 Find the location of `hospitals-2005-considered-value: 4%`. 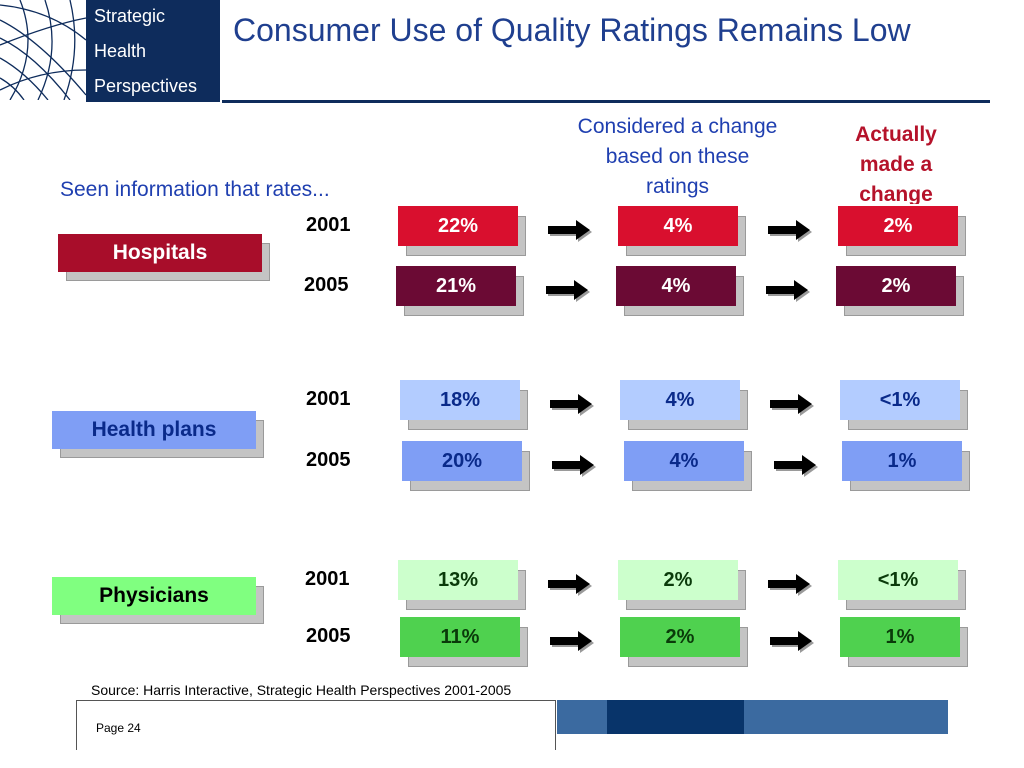

hospitals-2005-considered-value: 4% is located at coordinates (676, 286).